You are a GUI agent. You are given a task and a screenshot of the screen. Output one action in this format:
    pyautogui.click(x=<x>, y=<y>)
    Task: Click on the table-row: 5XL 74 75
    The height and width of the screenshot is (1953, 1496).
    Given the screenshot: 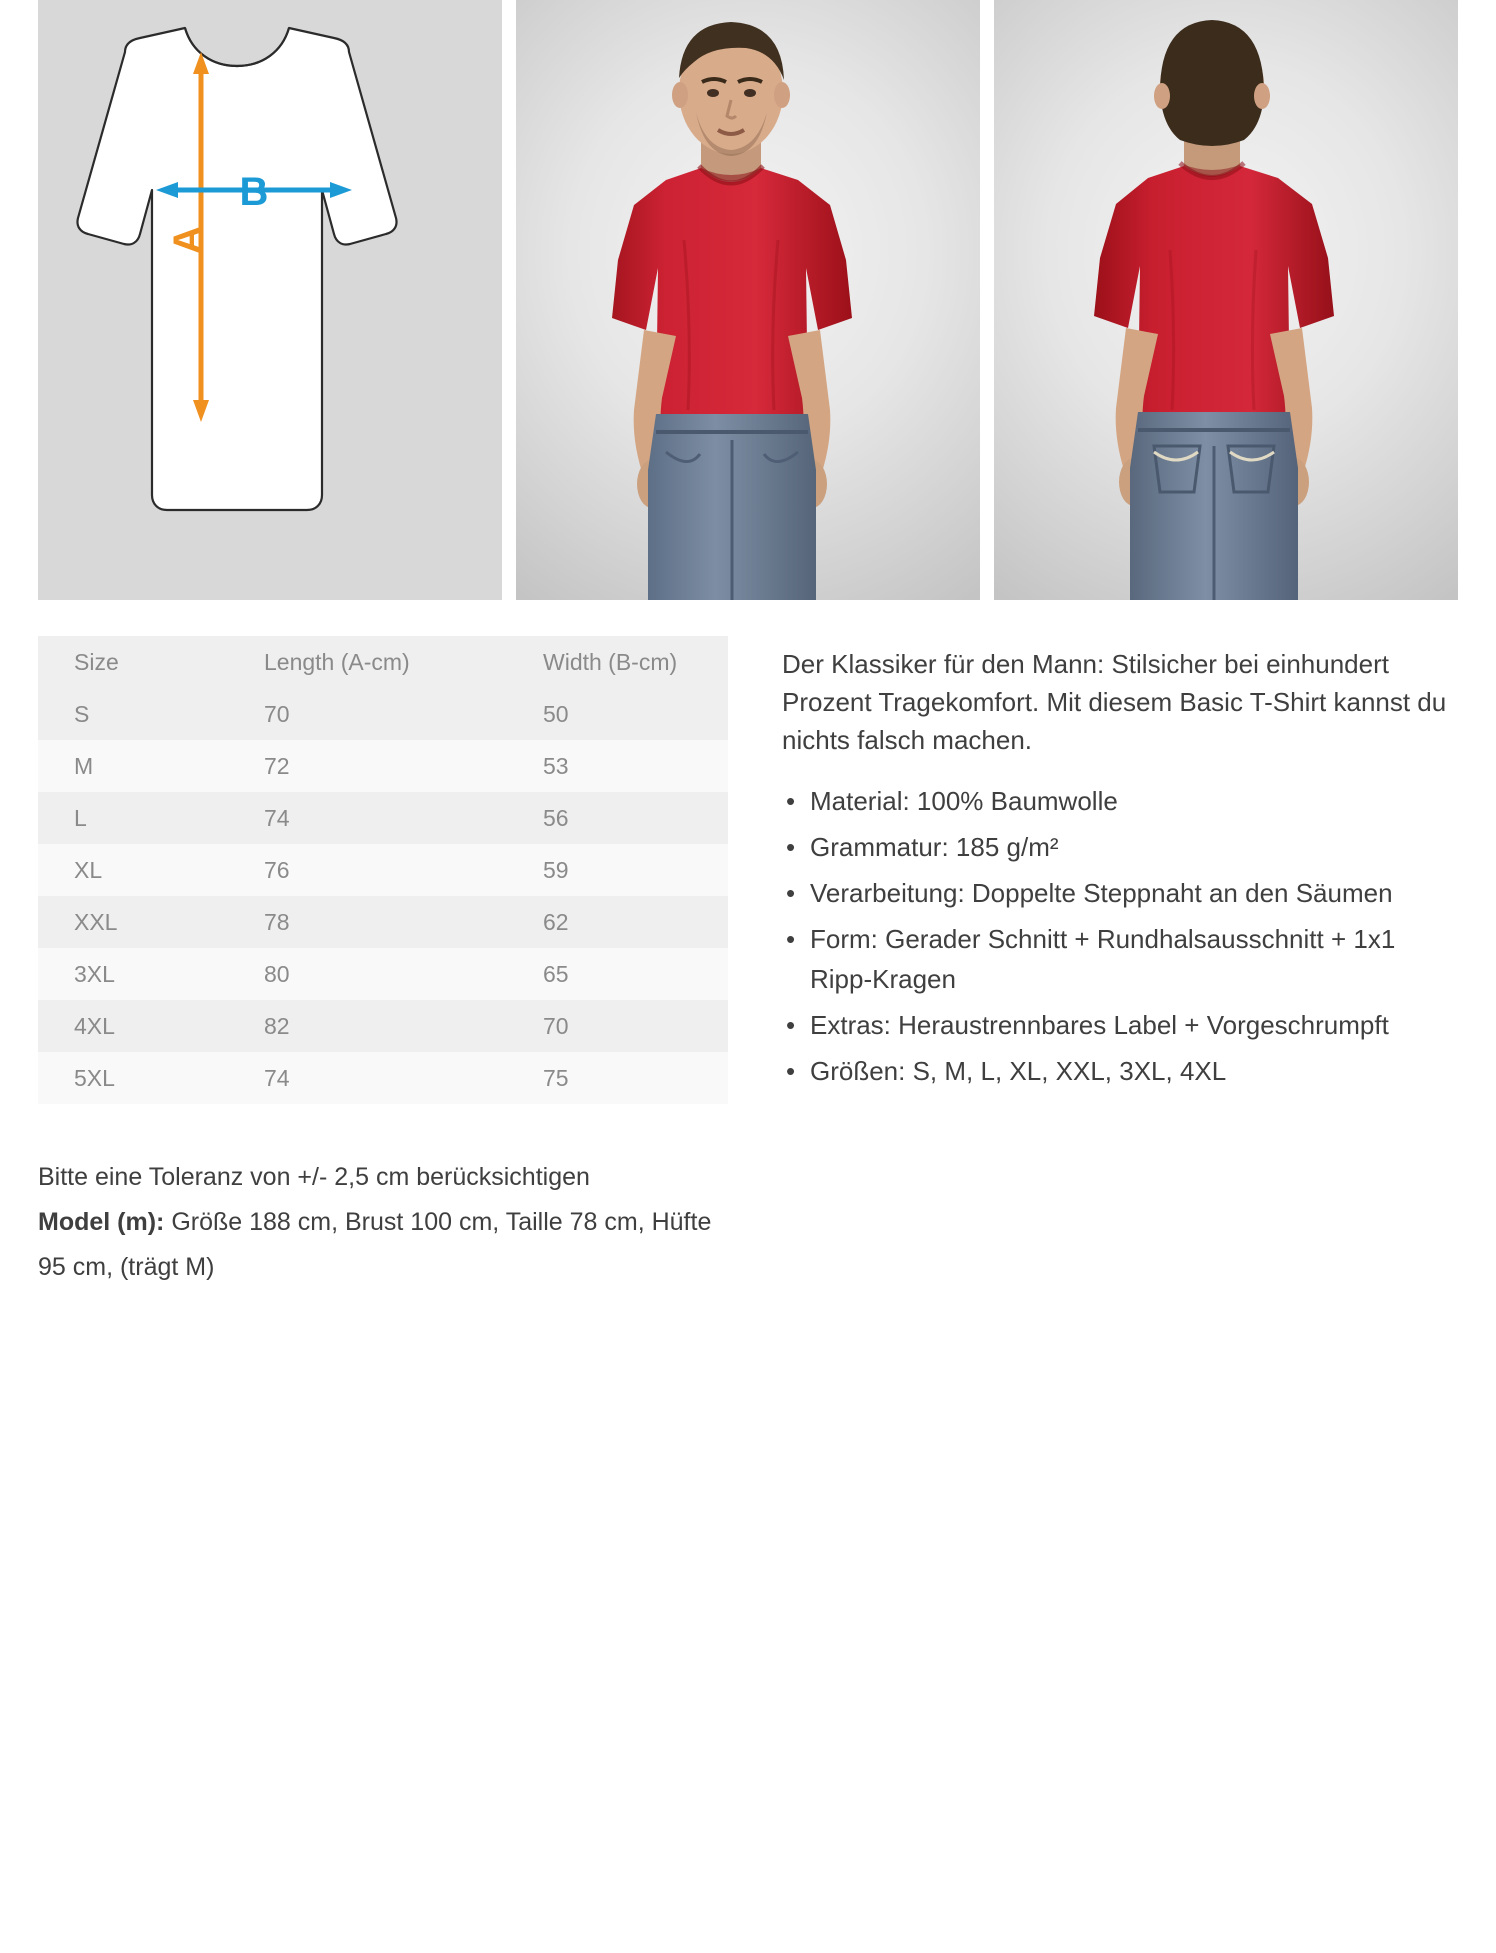 What is the action you would take?
    pyautogui.click(x=383, y=1078)
    